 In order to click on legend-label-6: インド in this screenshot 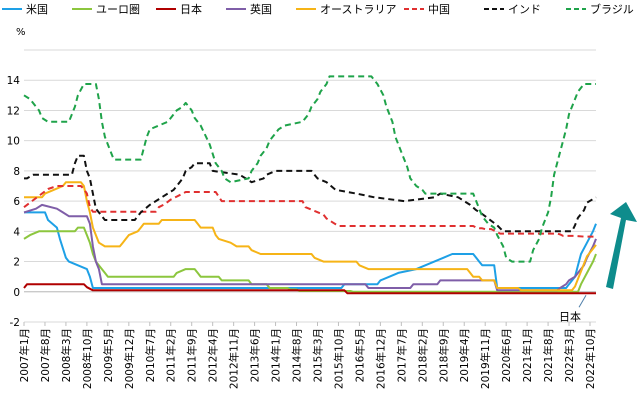, I will do `click(524, 9)`.